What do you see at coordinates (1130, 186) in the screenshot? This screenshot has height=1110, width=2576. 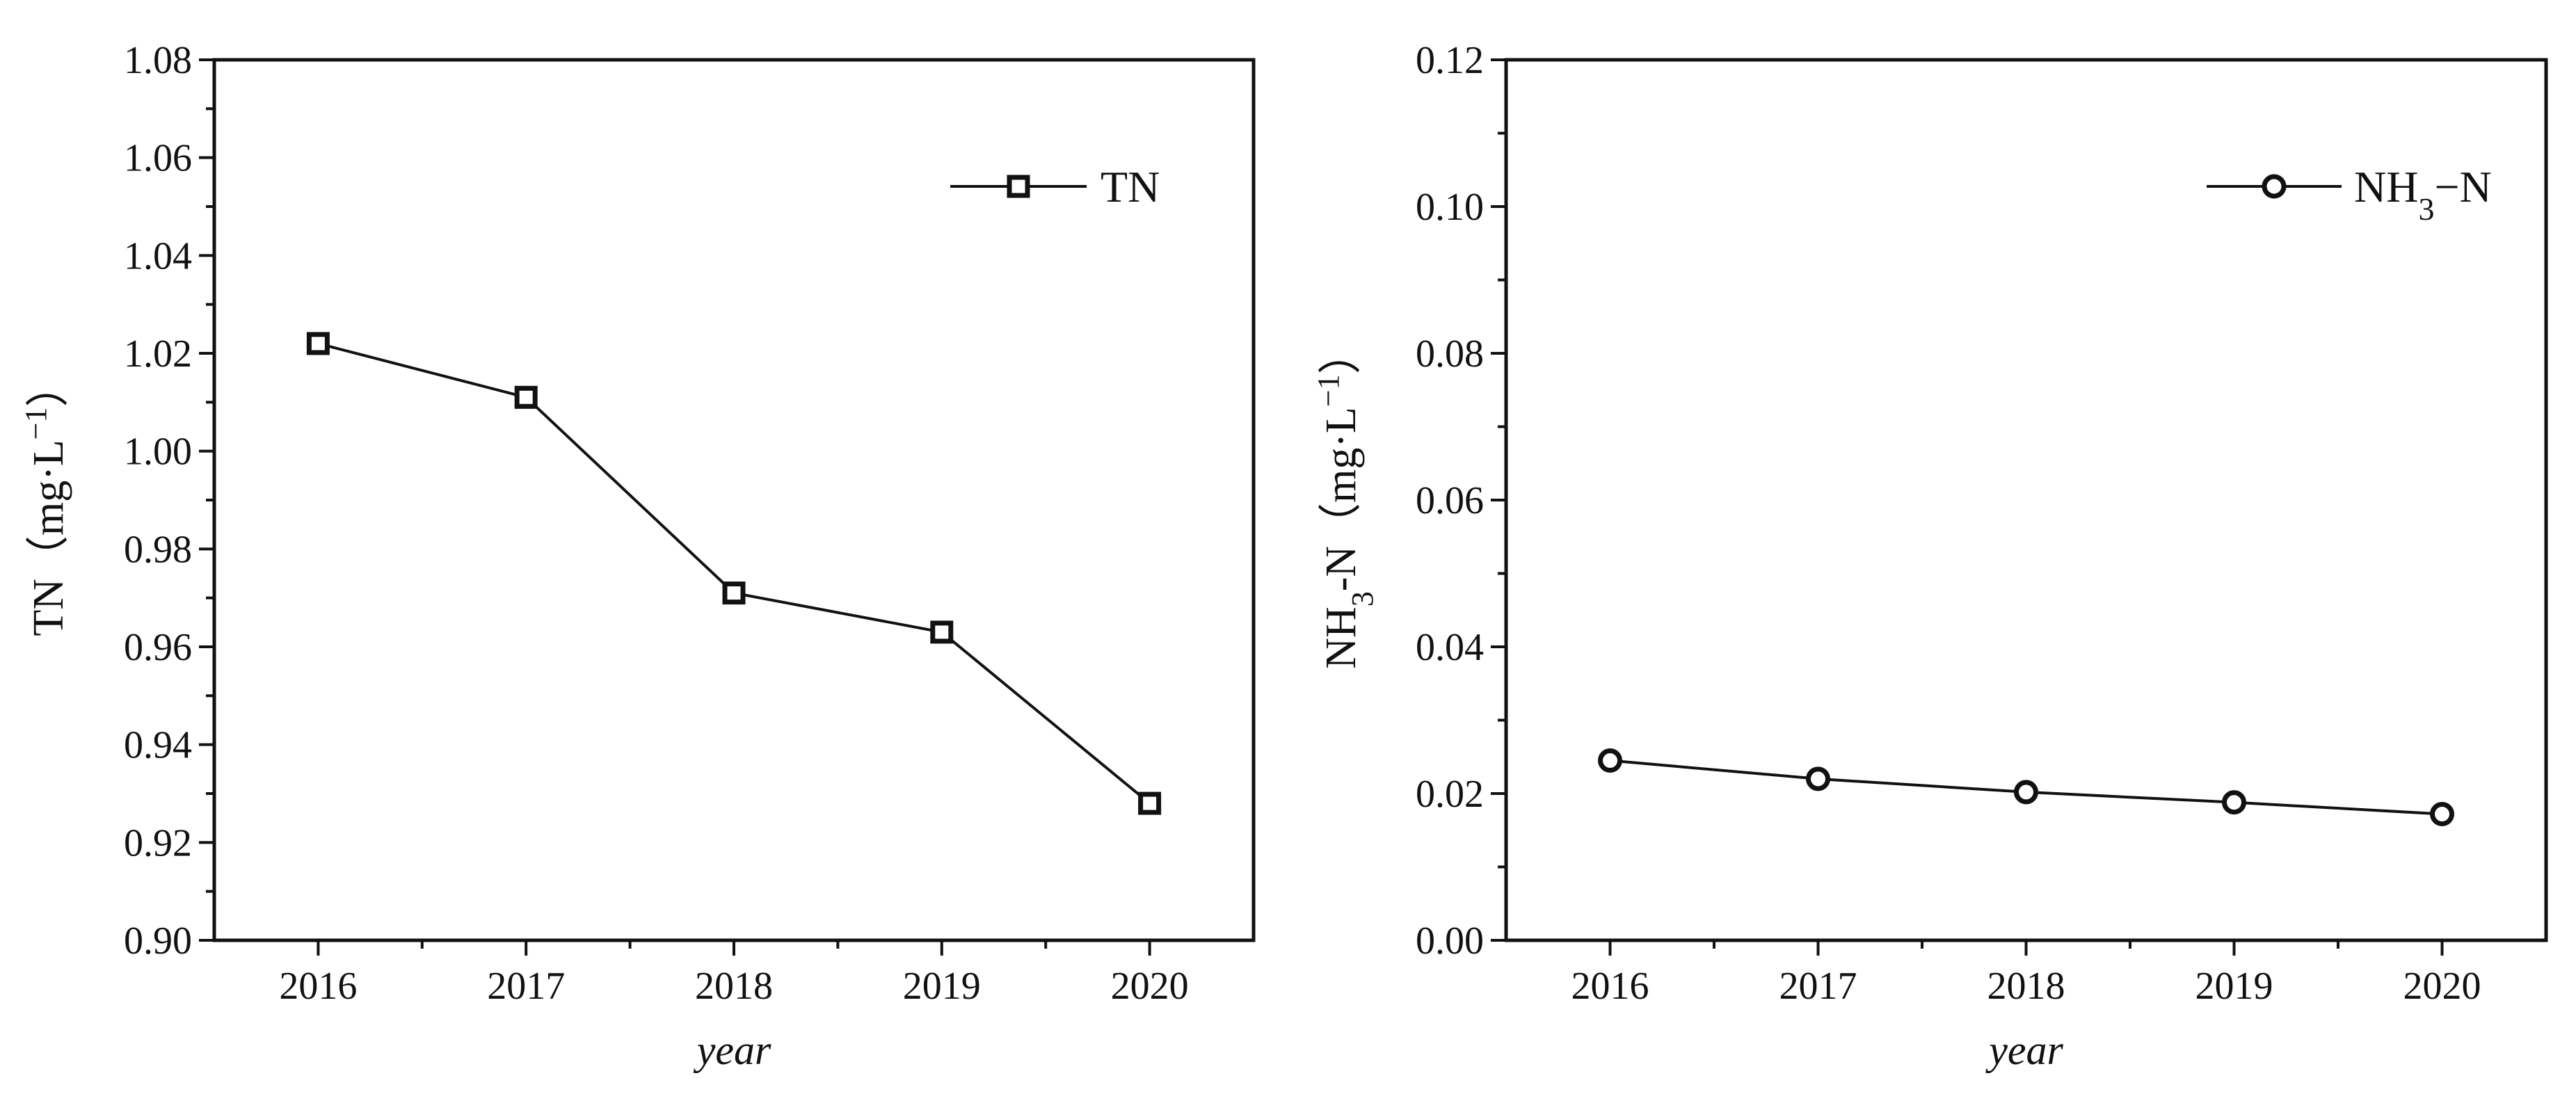 I see `legend-label: TN` at bounding box center [1130, 186].